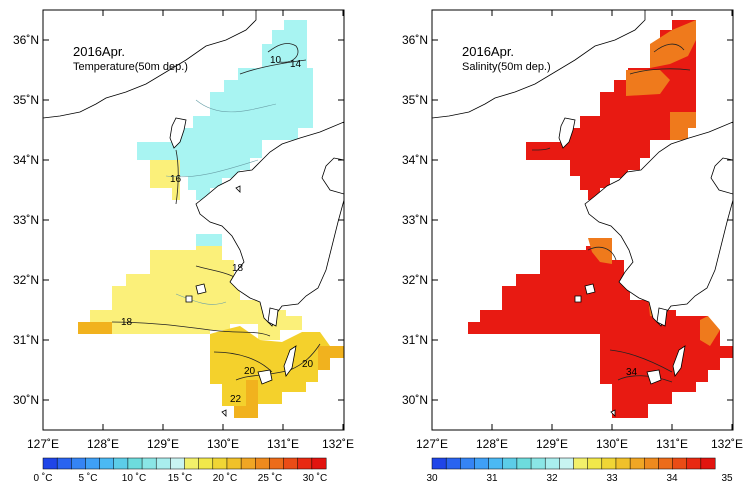 The image size is (753, 486). I want to click on salinity-lat-labels: 36˚N 35˚N 34˚N 33˚N 32˚N 31˚N 30˚N, so click(415, 220).